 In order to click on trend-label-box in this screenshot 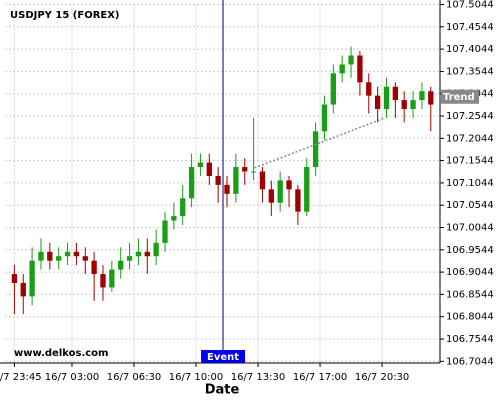, I will do `click(460, 96)`.